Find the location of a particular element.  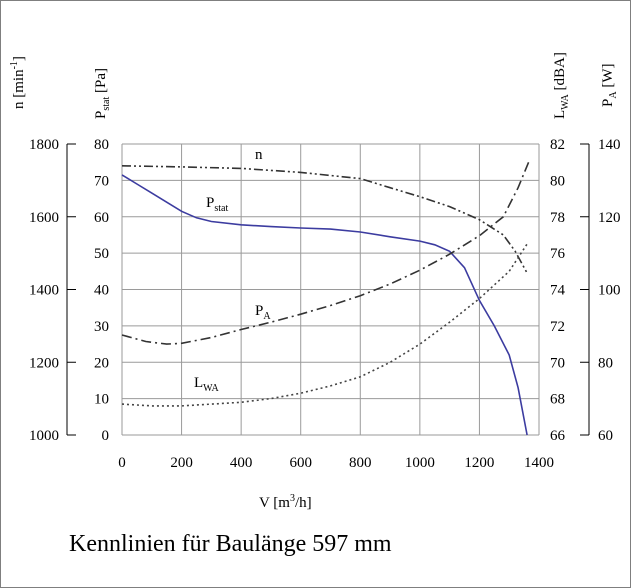

pa-tick-label: 100 is located at coordinates (609, 291).